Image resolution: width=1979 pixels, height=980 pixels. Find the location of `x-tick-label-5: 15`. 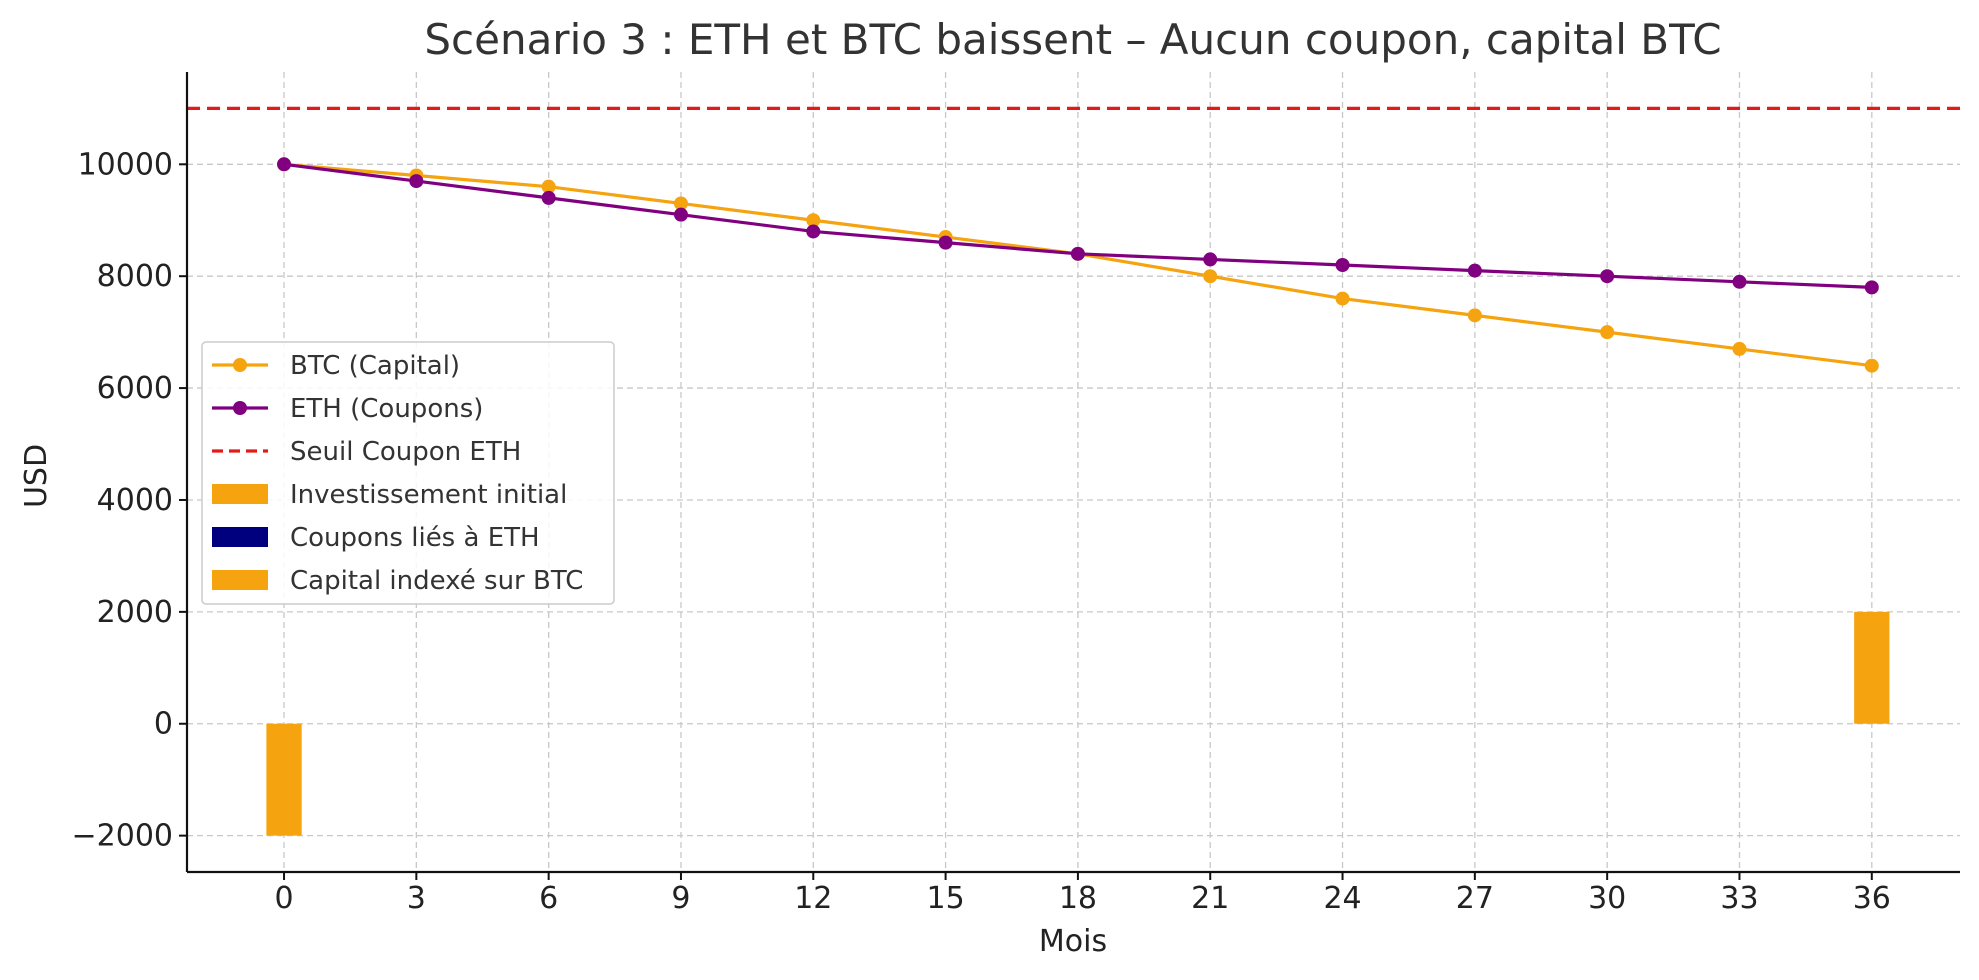

x-tick-label-5: 15 is located at coordinates (946, 898).